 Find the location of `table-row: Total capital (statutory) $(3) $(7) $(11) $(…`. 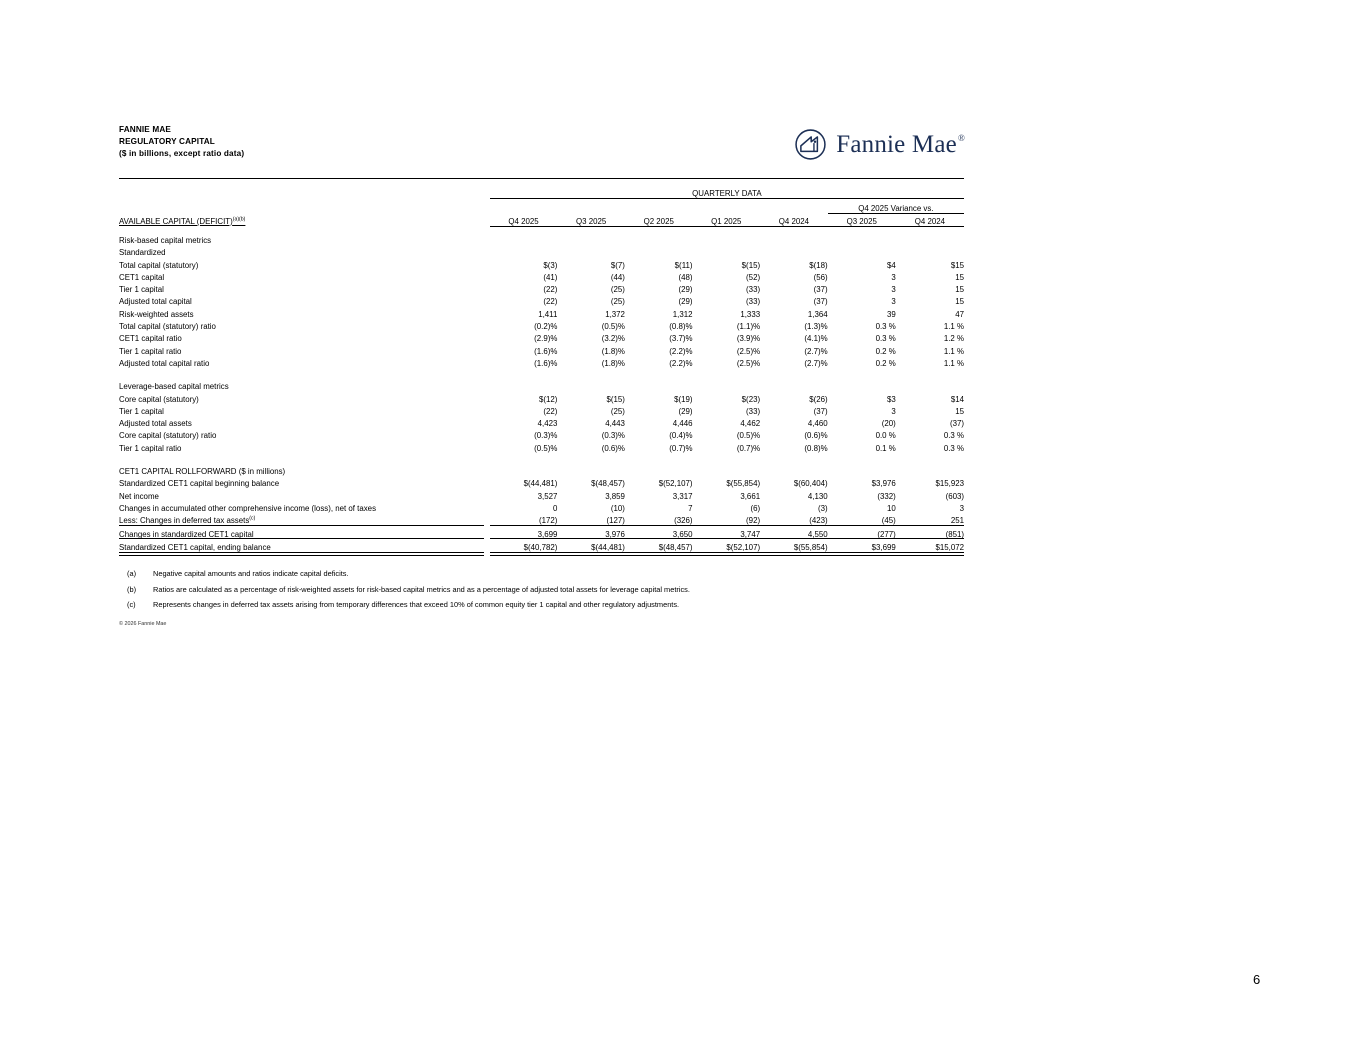

table-row: Total capital (statutory) $(3) $(7) $(11) $(… is located at coordinates (541, 263).